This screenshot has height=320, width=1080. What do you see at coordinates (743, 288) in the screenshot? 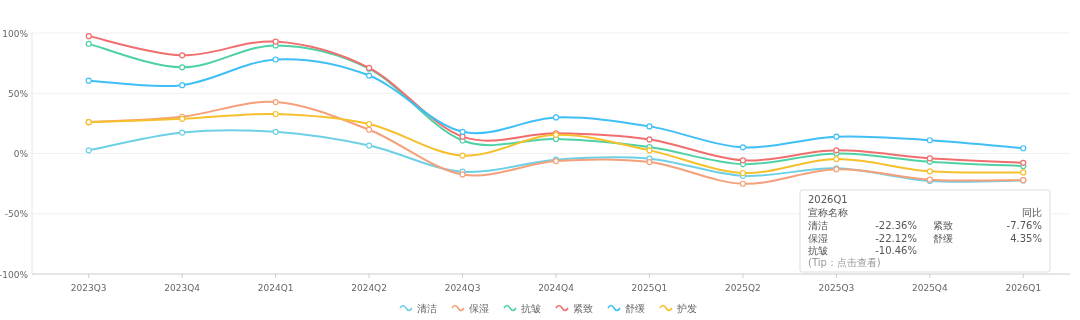
I see `x-tick-label: 2025Q2` at bounding box center [743, 288].